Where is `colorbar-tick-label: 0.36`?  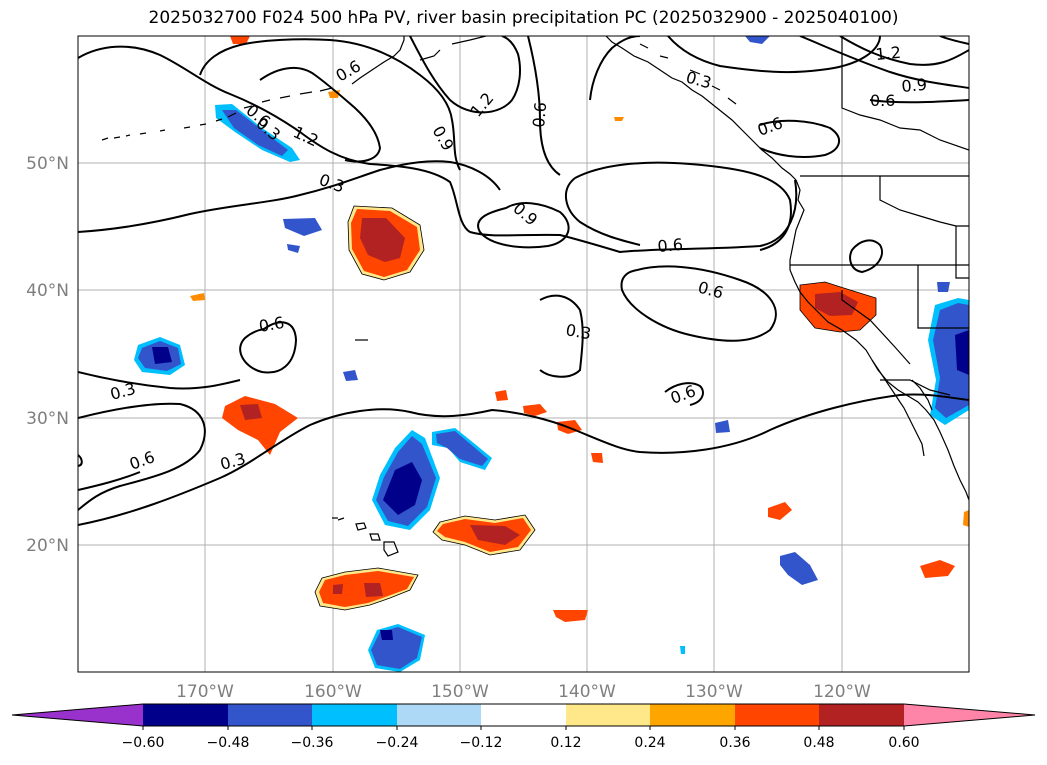 colorbar-tick-label: 0.36 is located at coordinates (734, 743).